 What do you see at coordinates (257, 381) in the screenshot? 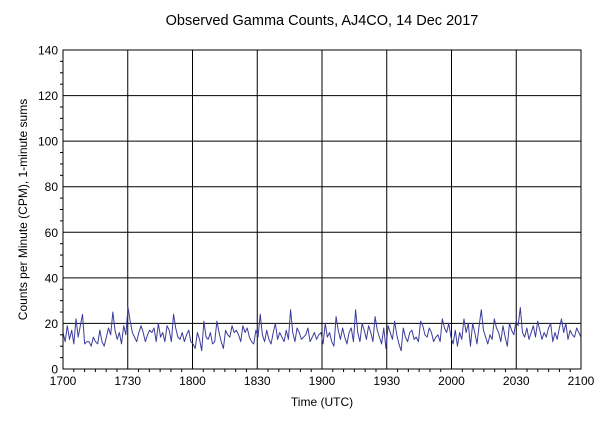
I see `x-tick-label: 1830` at bounding box center [257, 381].